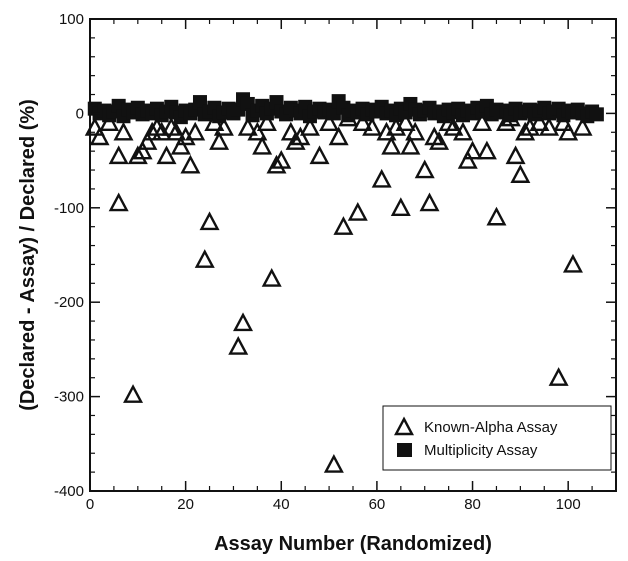  Describe the element at coordinates (71, 19) in the screenshot. I see `y-tick-label-5: 100` at that location.